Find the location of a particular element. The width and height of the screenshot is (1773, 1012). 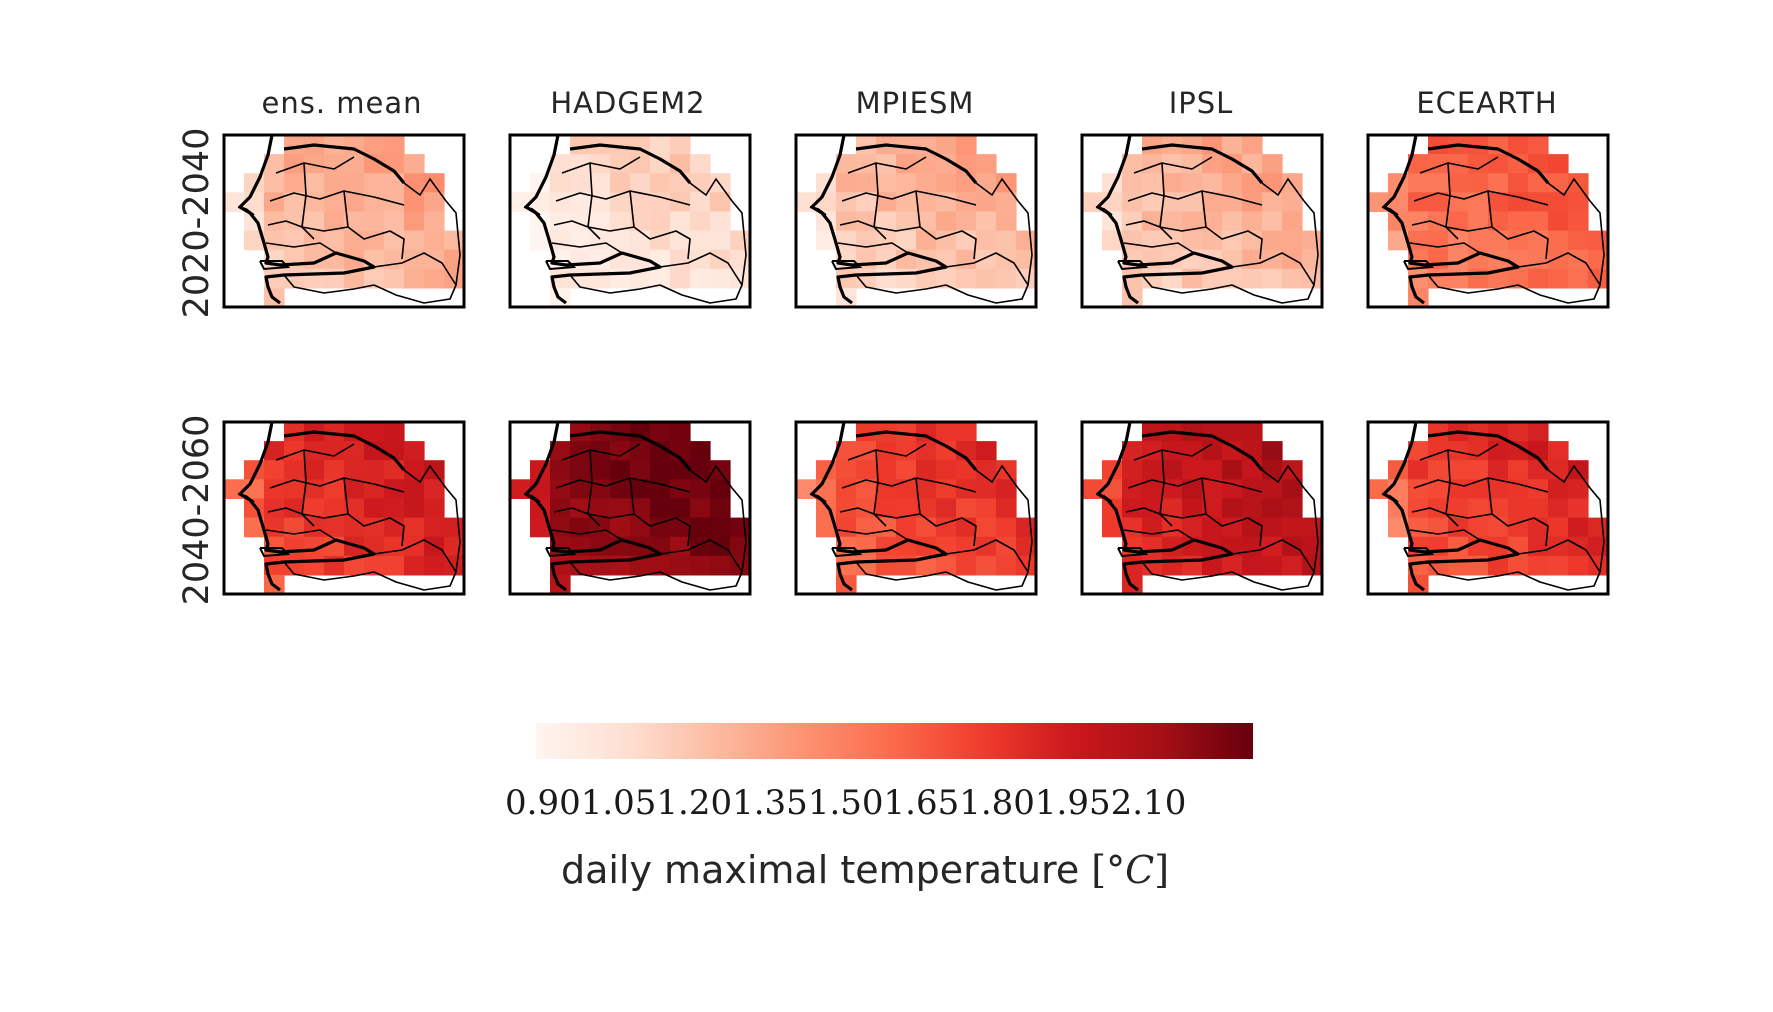

country-border is located at coordinates (1451, 220).